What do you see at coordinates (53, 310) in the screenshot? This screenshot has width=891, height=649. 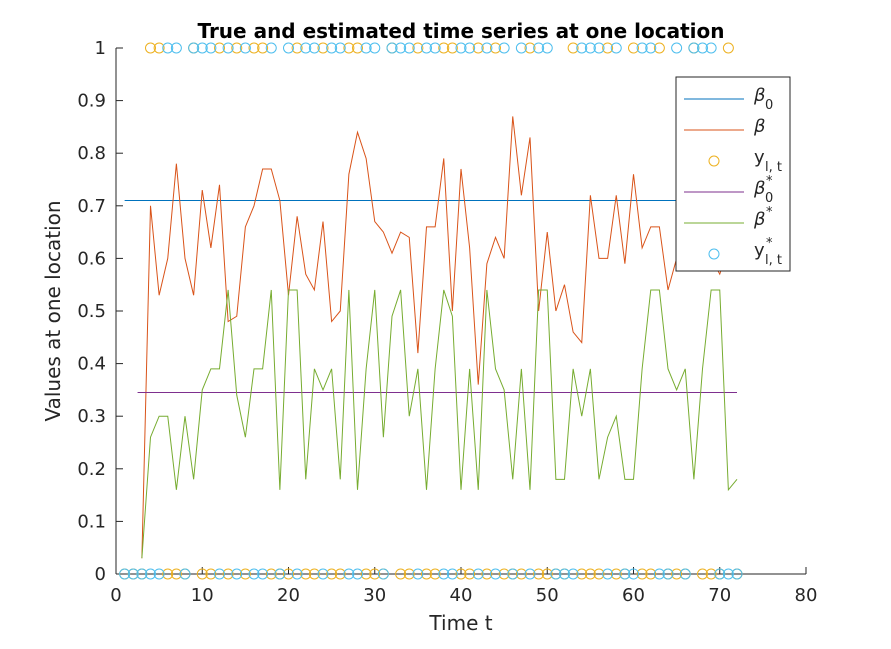 I see `y-axis-label: Values at one location` at bounding box center [53, 310].